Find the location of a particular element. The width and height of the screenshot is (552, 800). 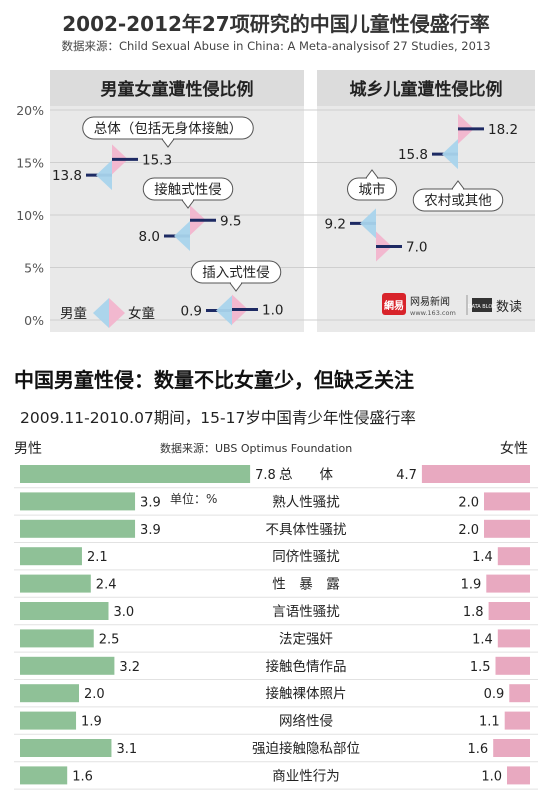

y-tick-label: 10% is located at coordinates (30, 215).